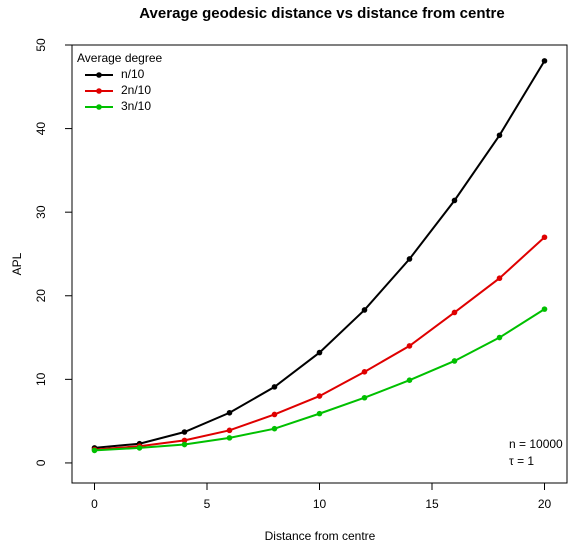  I want to click on y-tick-label: 50, so click(41, 45).